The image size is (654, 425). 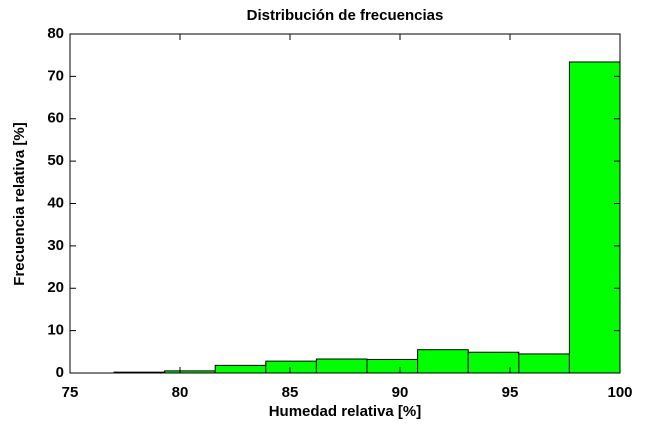 I want to click on y-tick-label: 60, so click(x=55, y=118).